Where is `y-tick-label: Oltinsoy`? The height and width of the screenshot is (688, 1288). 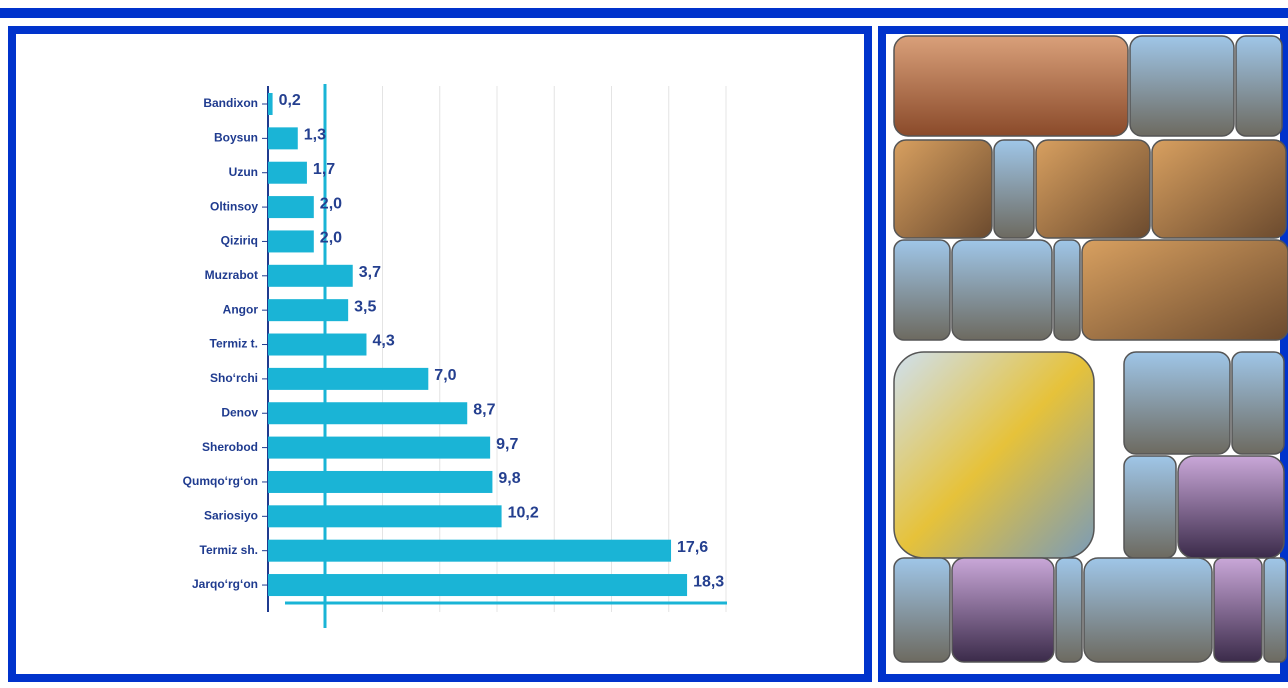 y-tick-label: Oltinsoy is located at coordinates (234, 206).